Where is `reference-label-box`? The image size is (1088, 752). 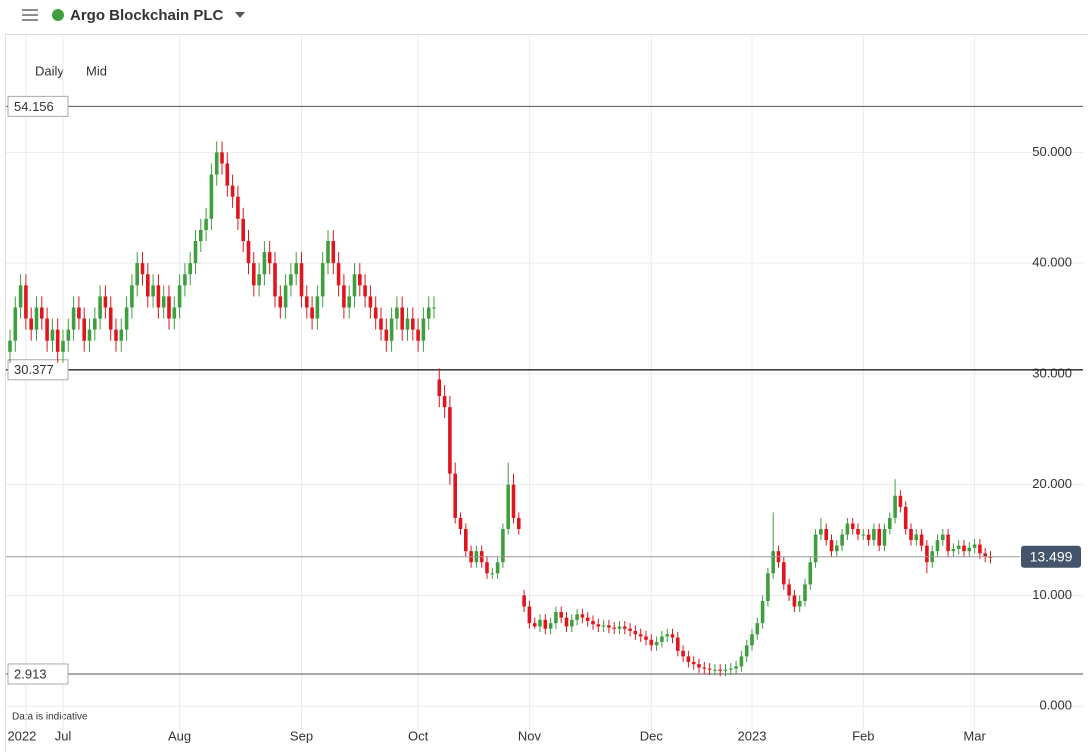
reference-label-box is located at coordinates (38, 370).